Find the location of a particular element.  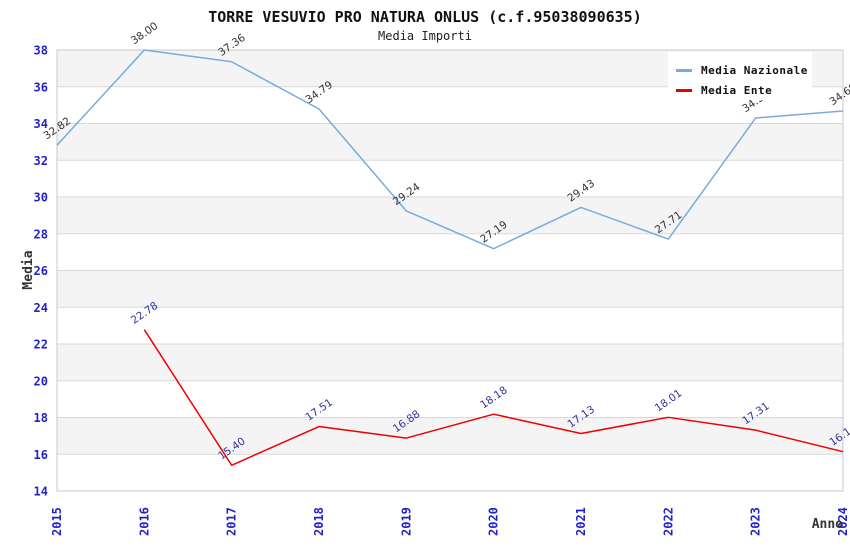

legend-label-media-ente: Media Ente is located at coordinates (737, 90).